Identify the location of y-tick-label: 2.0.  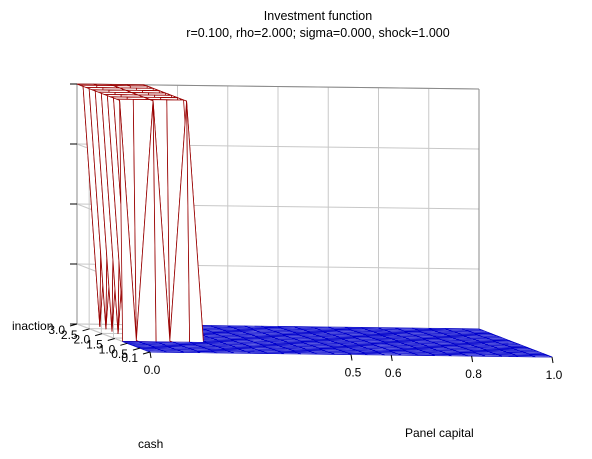
(81, 340).